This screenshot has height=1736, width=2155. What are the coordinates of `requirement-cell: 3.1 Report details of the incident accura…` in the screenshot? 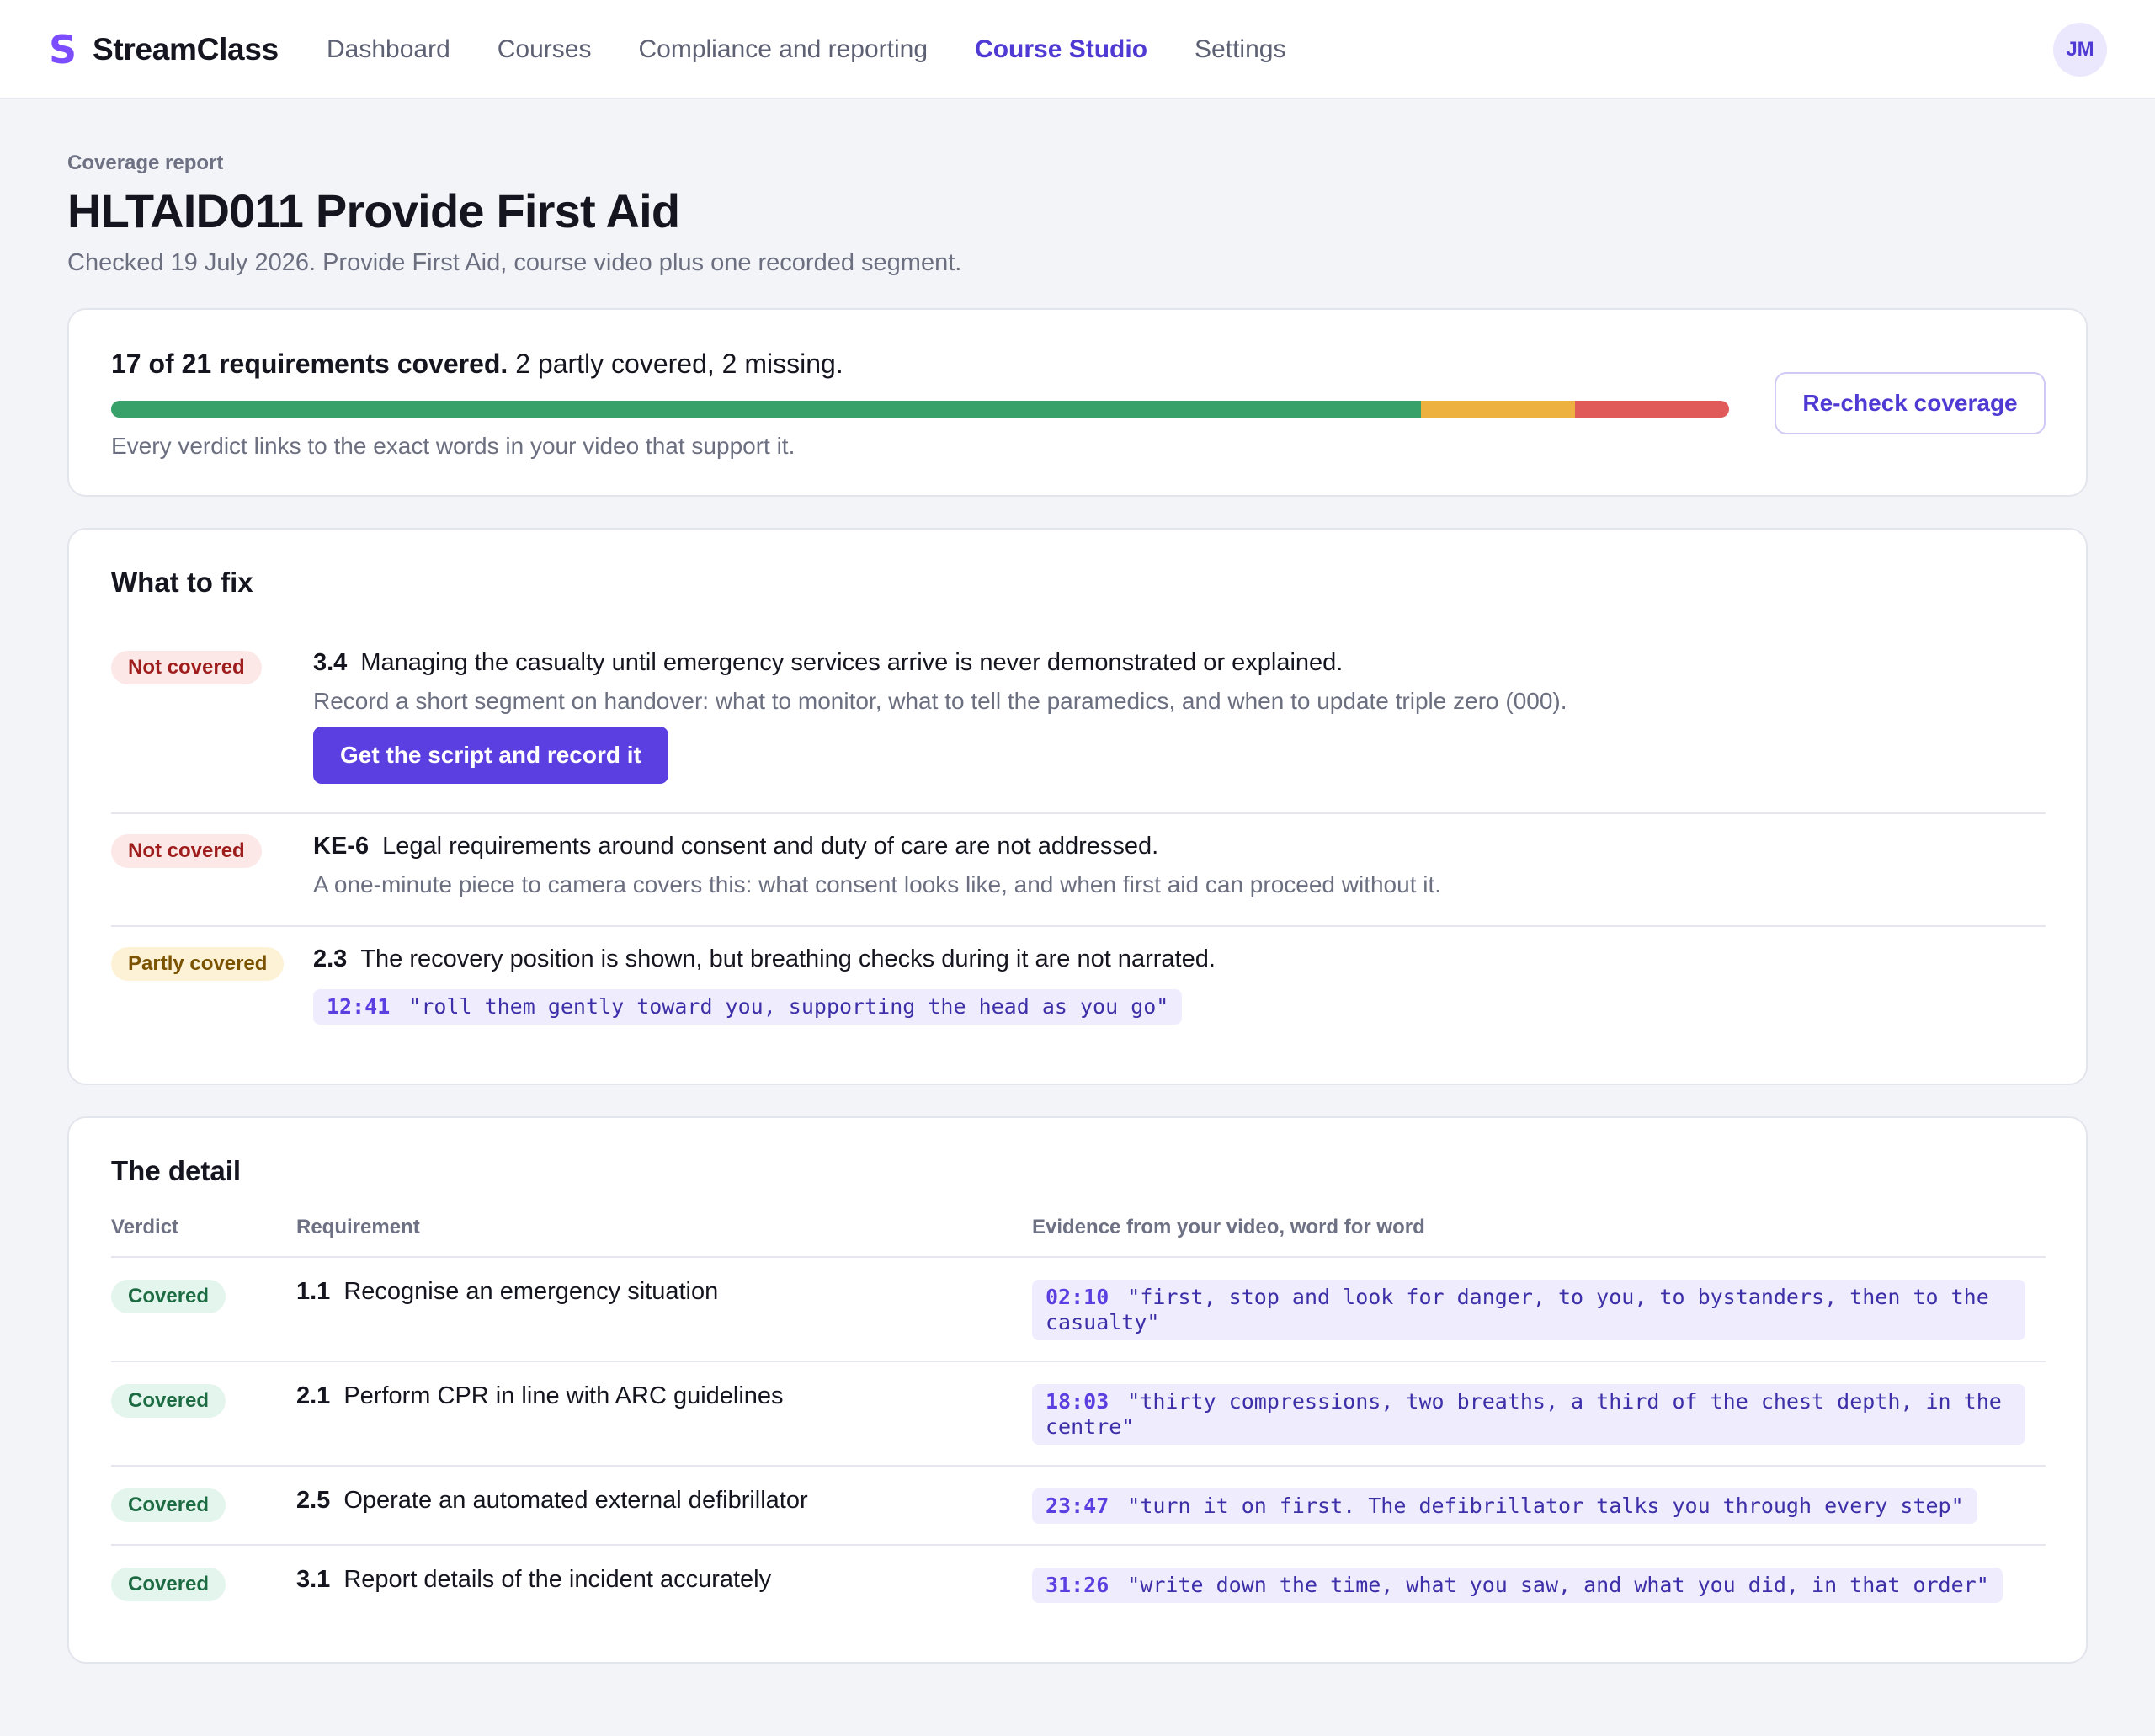 It's located at (533, 1580).